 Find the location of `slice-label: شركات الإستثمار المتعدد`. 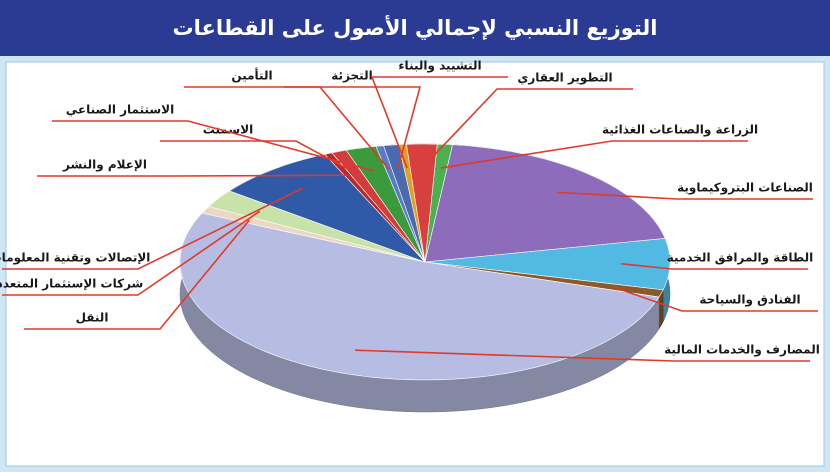

slice-label: شركات الإستثمار المتعدد is located at coordinates (71, 284).